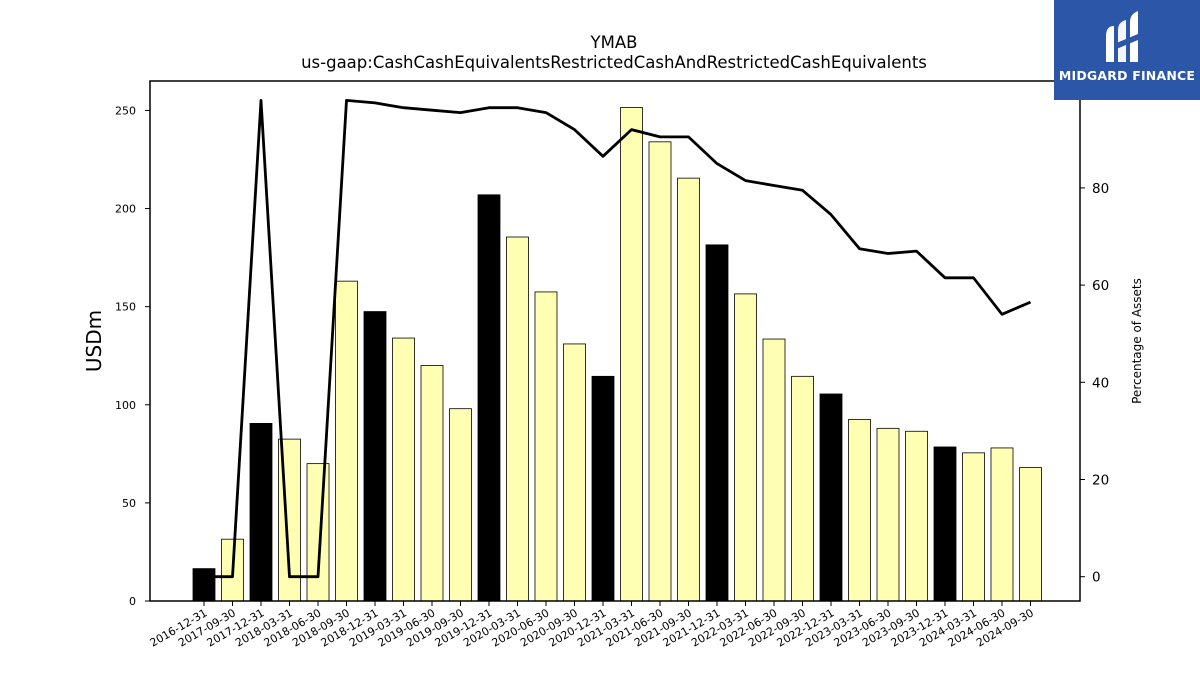  What do you see at coordinates (132, 356) in the screenshot?
I see `y-axis-left: 0 50 100 150 200 250` at bounding box center [132, 356].